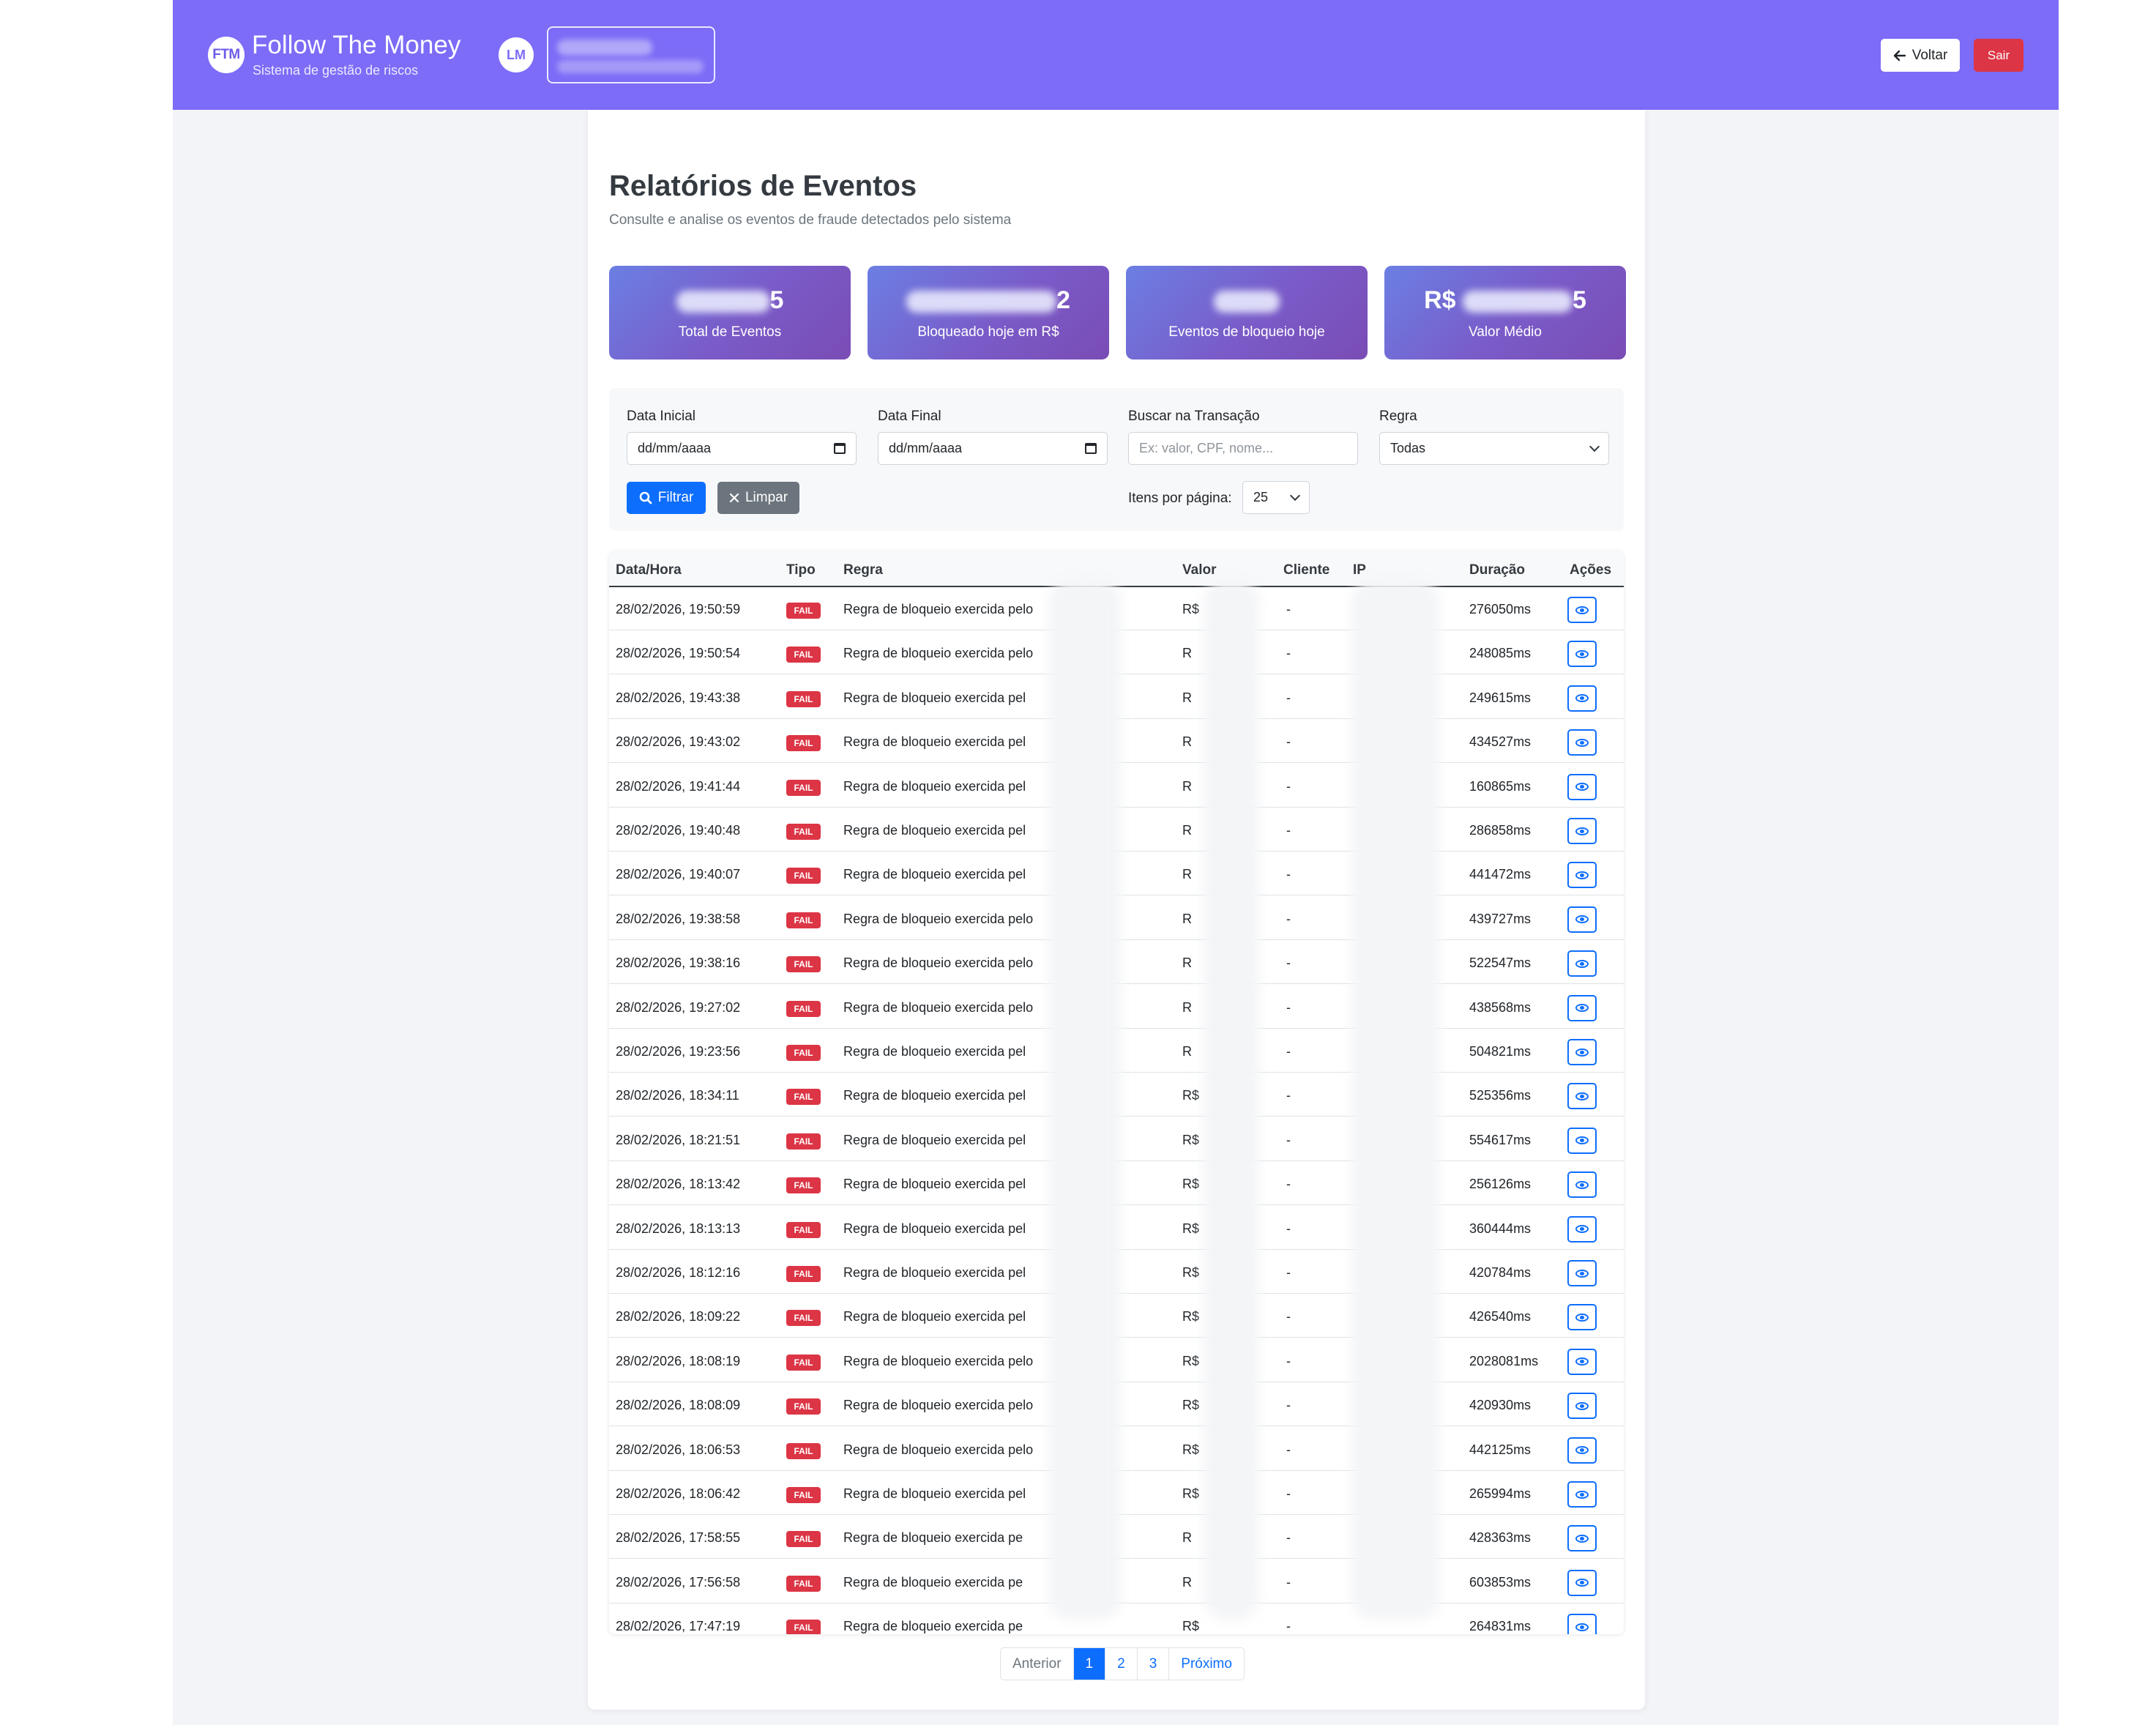 The height and width of the screenshot is (1725, 2156). I want to click on cell-duration: 420930ms, so click(1500, 1405).